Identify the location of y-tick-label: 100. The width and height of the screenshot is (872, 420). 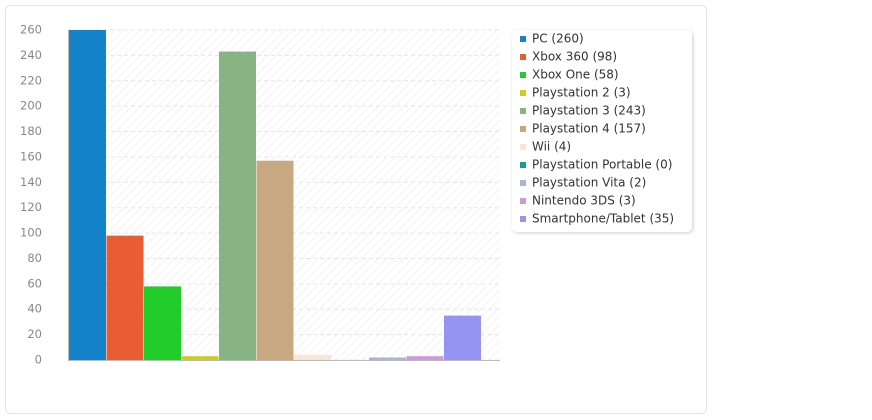
(31, 233).